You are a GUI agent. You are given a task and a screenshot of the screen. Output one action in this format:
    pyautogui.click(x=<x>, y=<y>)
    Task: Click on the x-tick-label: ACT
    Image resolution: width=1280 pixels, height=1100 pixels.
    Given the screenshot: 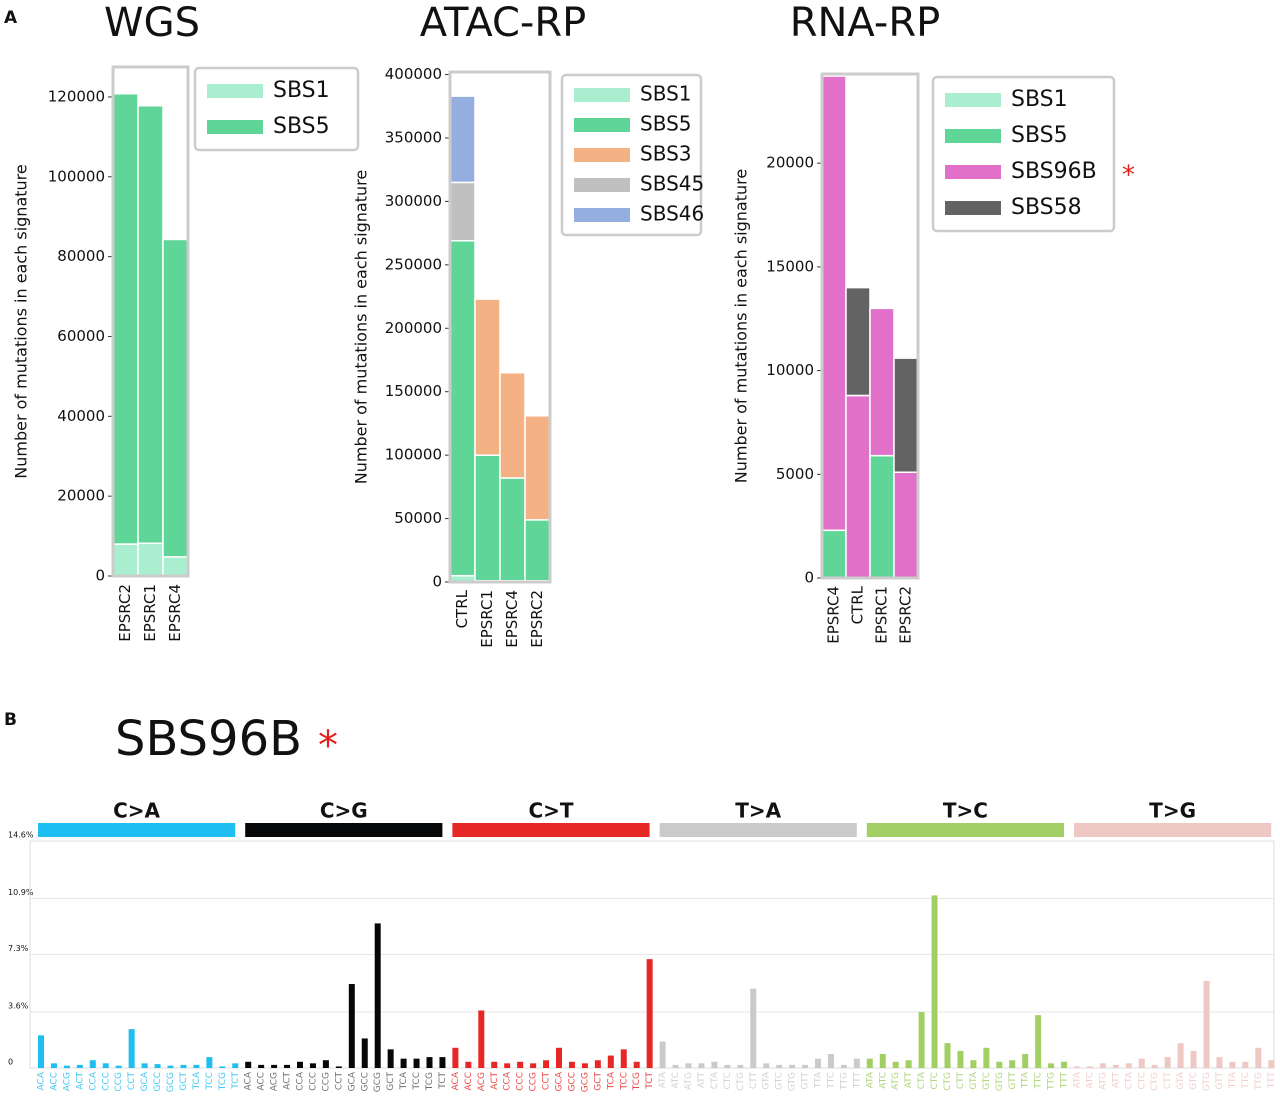 What is the action you would take?
    pyautogui.click(x=495, y=1080)
    